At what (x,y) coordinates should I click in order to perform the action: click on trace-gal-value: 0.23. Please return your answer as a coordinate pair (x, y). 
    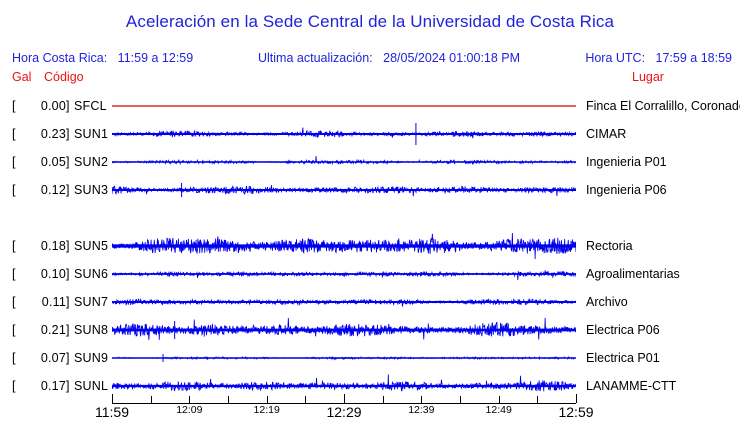
    Looking at the image, I should click on (53, 134).